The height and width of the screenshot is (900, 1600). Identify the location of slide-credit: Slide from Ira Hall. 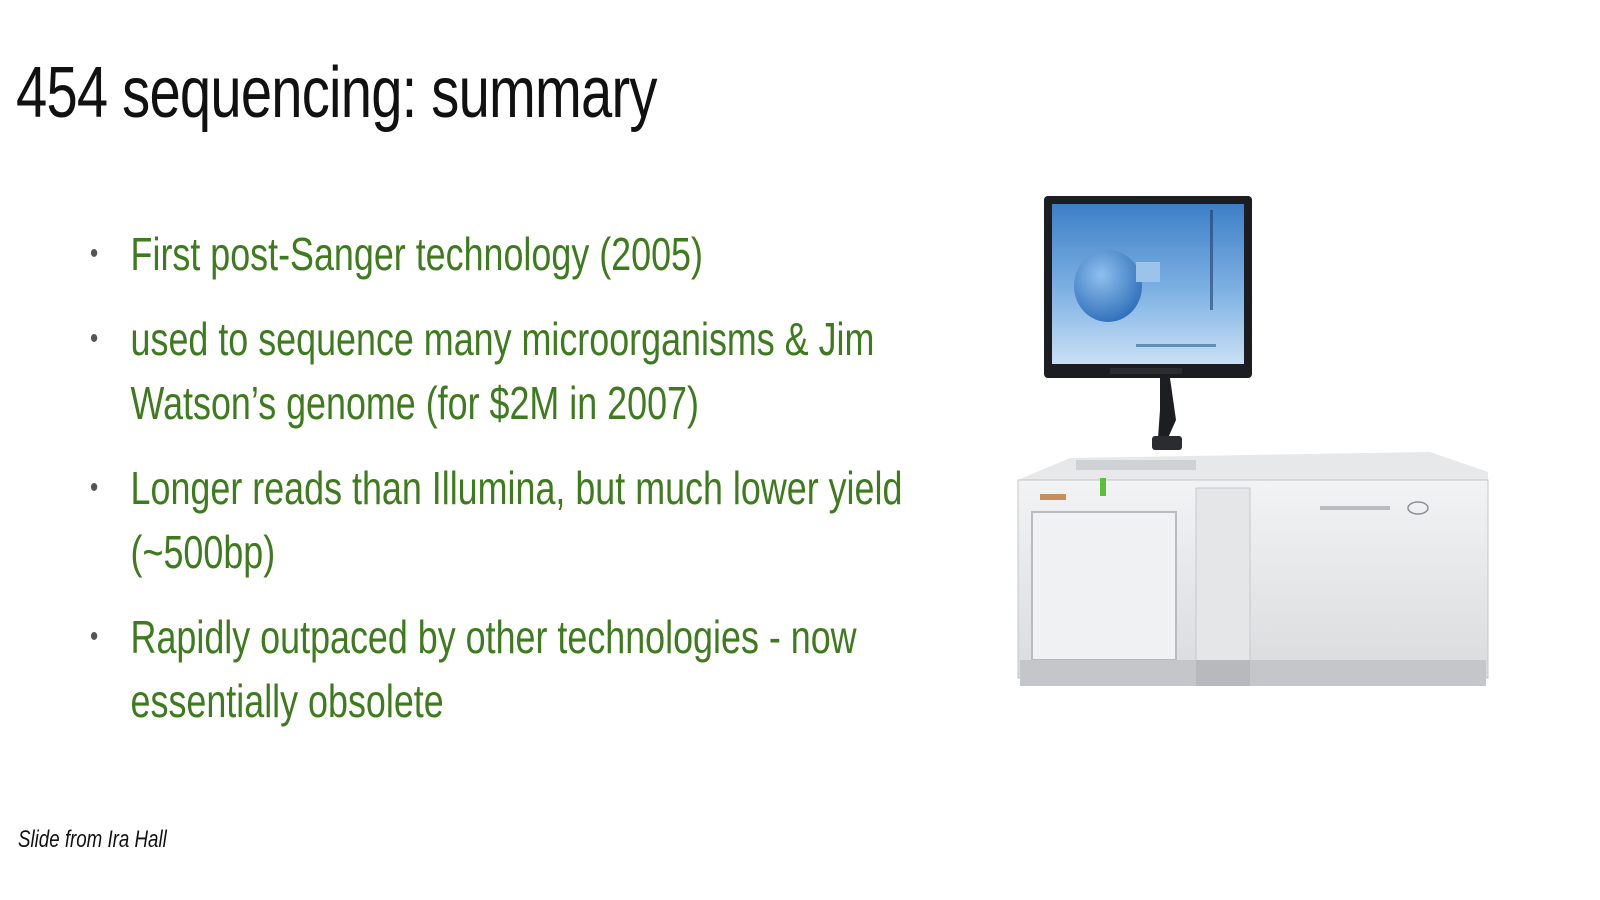
(92, 839).